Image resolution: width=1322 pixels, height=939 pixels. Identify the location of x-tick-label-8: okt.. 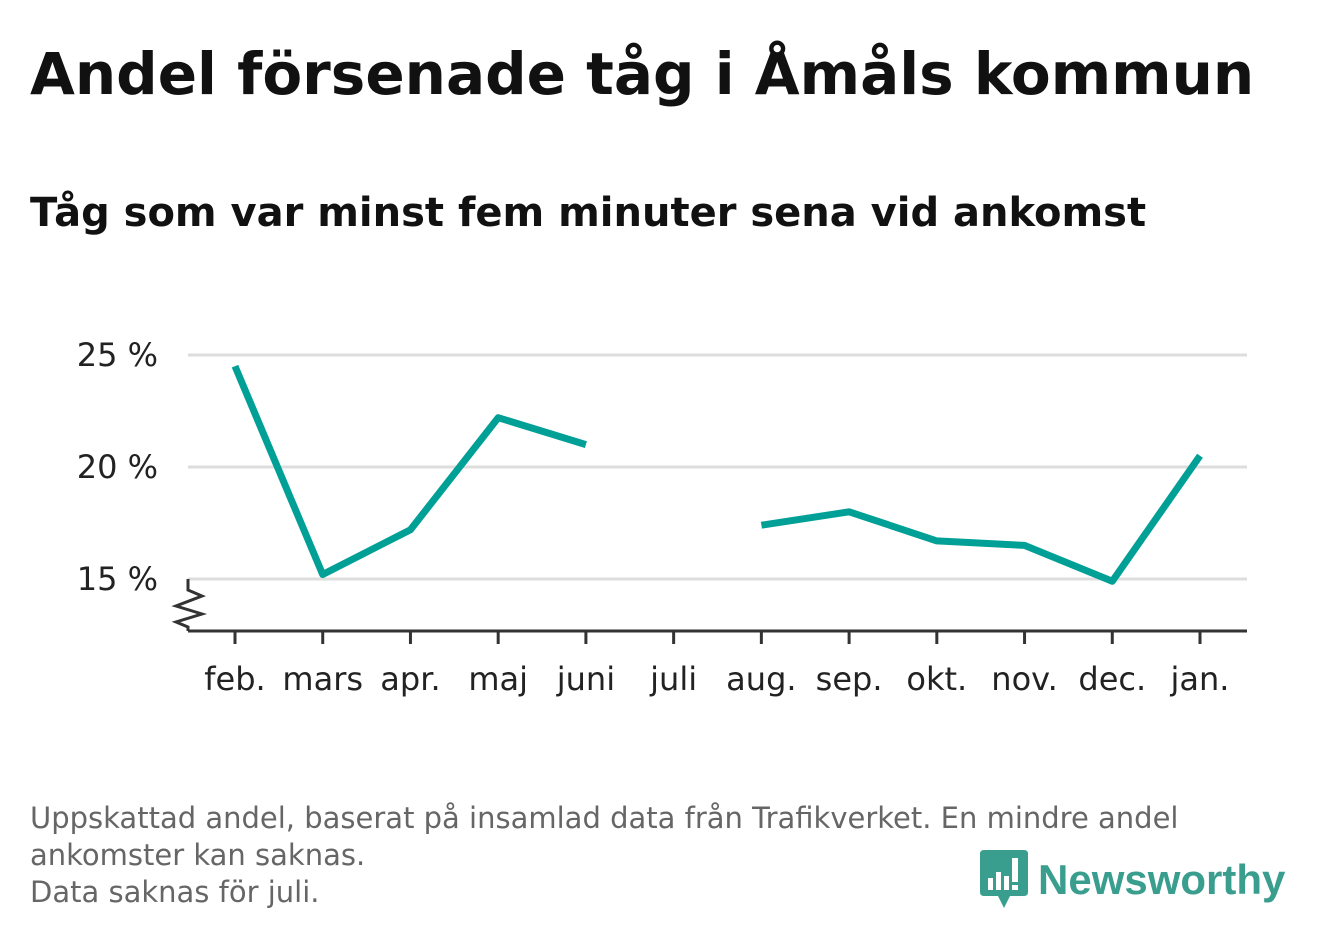
(936, 679).